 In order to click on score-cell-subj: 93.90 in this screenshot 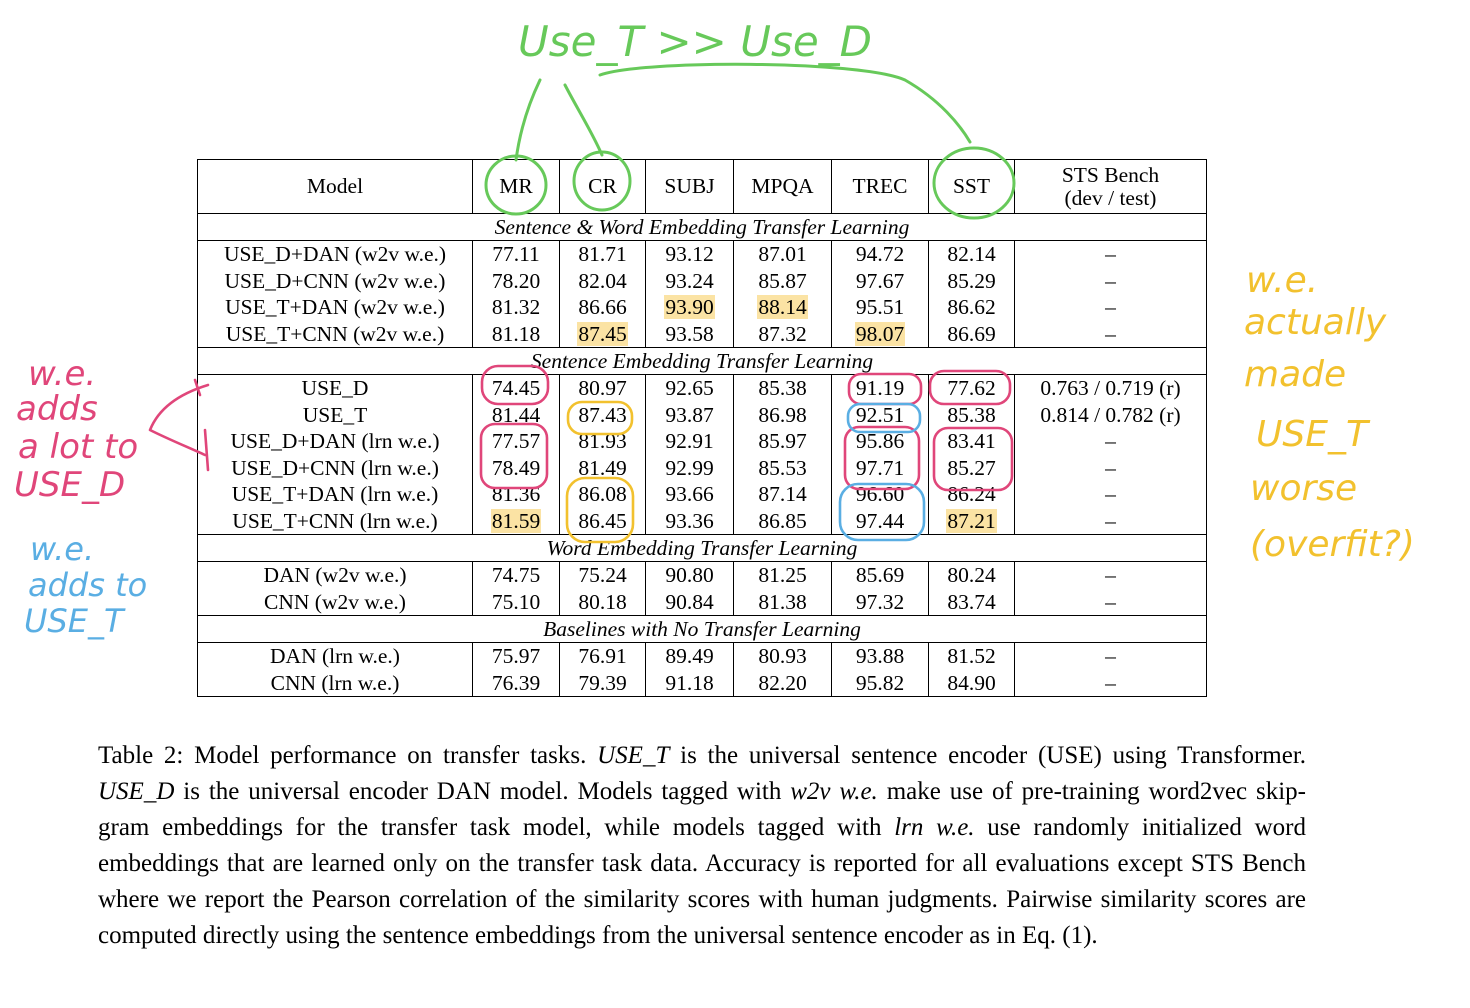, I will do `click(689, 307)`.